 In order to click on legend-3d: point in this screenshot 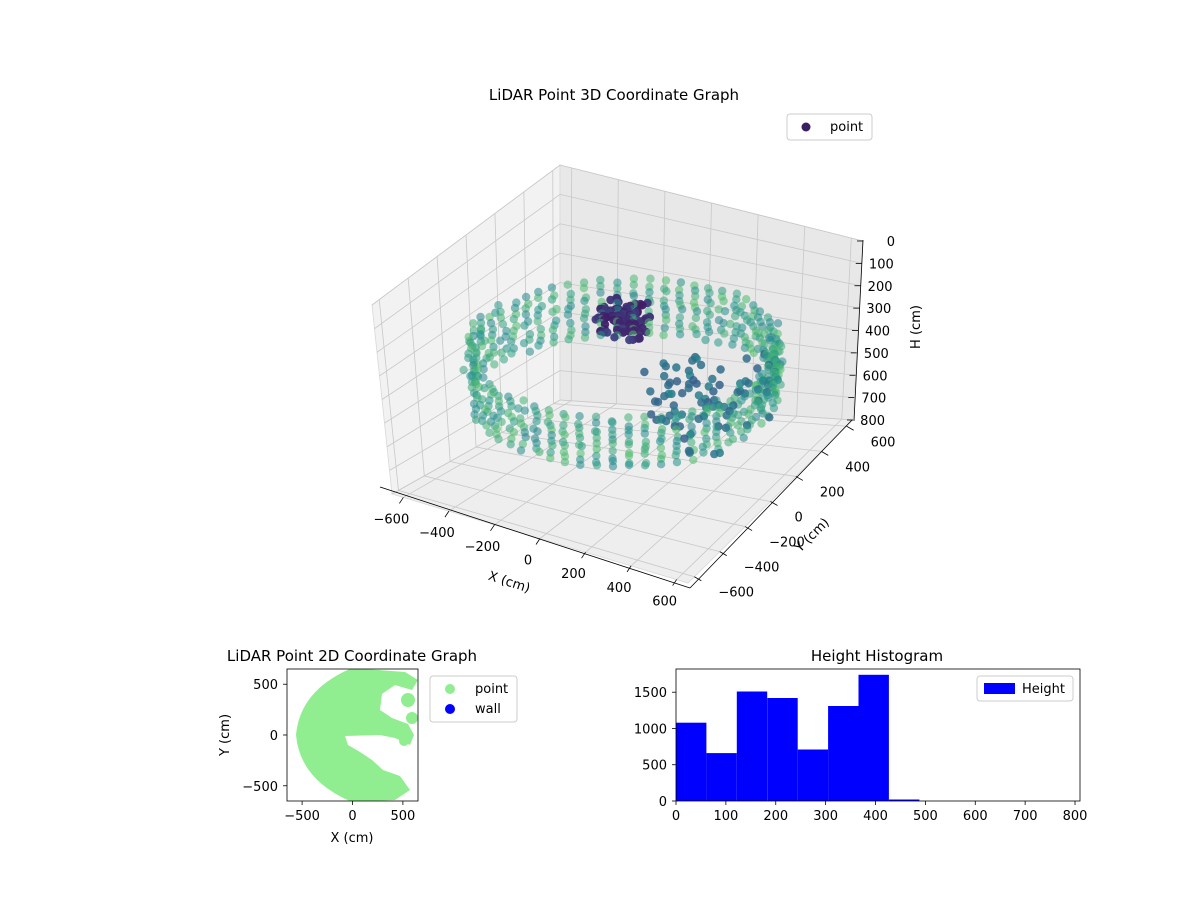, I will do `click(829, 127)`.